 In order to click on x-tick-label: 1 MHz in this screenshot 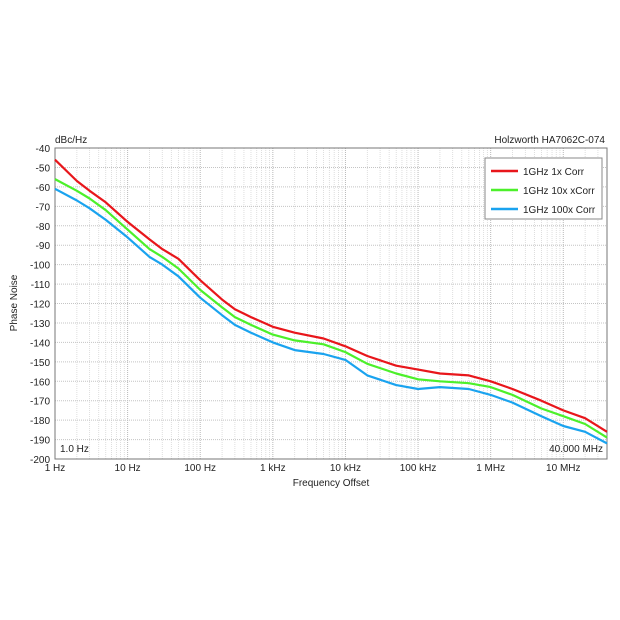, I will do `click(490, 468)`.